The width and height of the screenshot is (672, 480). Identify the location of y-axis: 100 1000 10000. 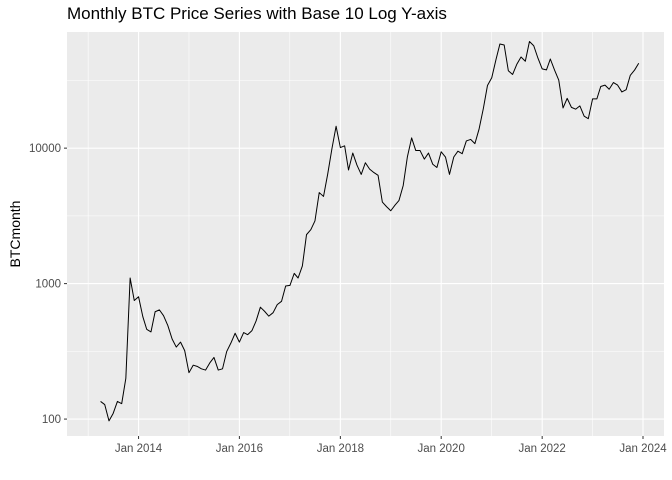
(48, 284).